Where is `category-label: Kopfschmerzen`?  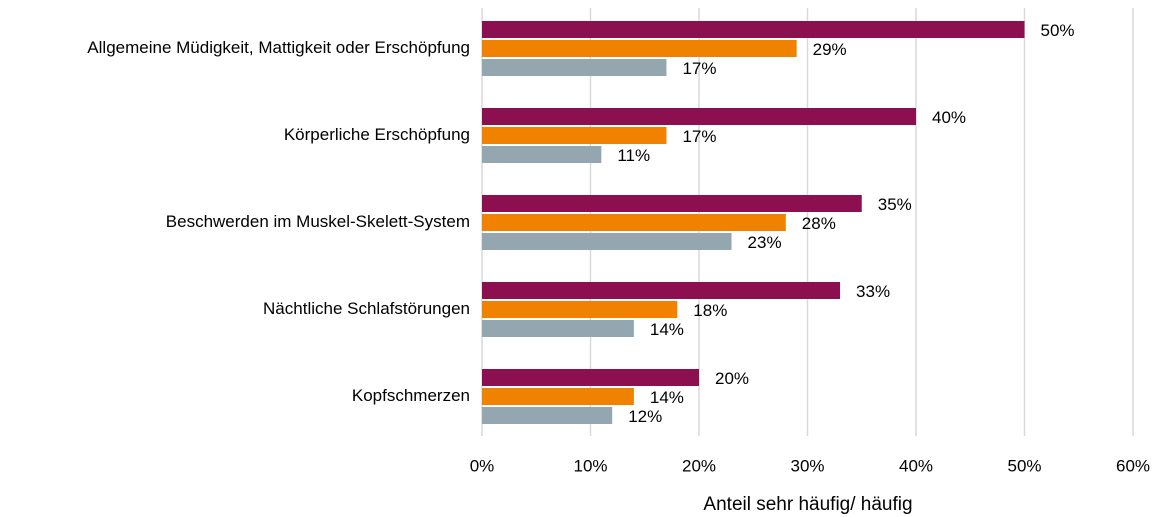 category-label: Kopfschmerzen is located at coordinates (411, 395).